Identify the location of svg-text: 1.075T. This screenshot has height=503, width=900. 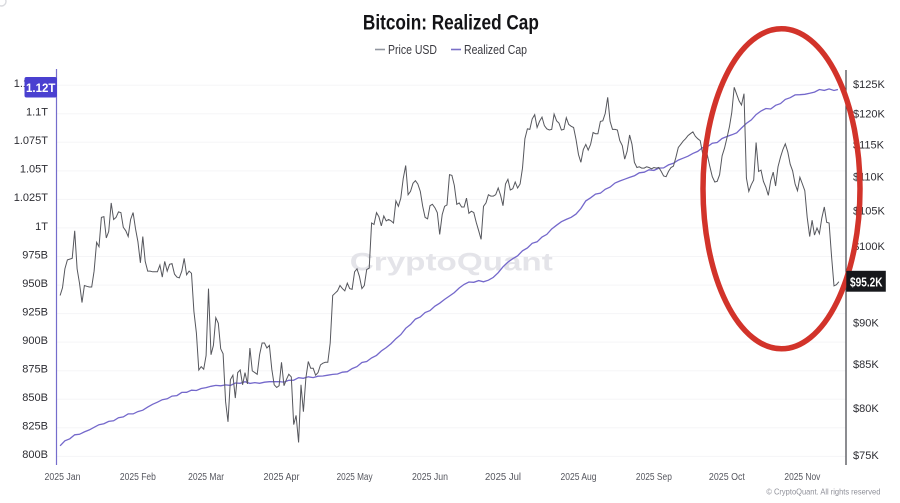
(31, 141).